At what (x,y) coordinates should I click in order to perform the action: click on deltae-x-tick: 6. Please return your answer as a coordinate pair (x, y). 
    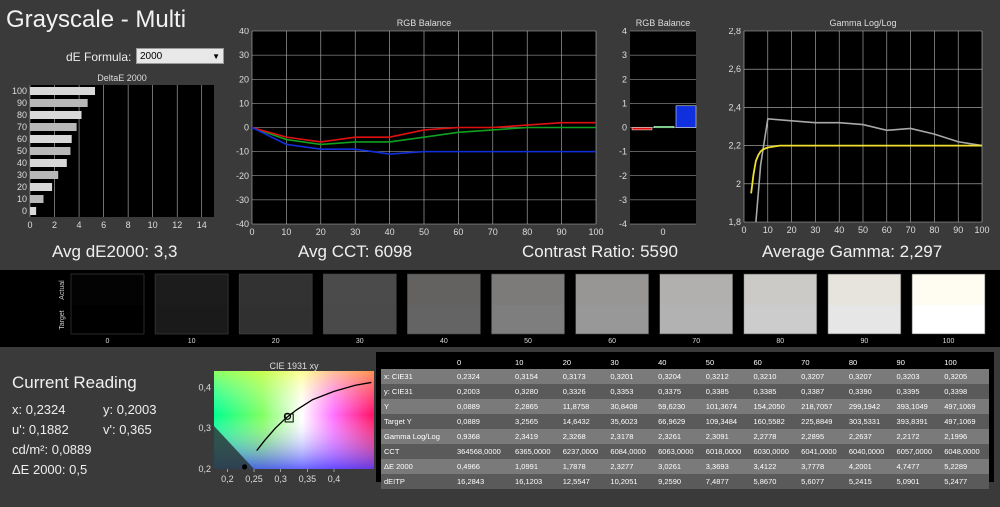
    Looking at the image, I should click on (103, 225).